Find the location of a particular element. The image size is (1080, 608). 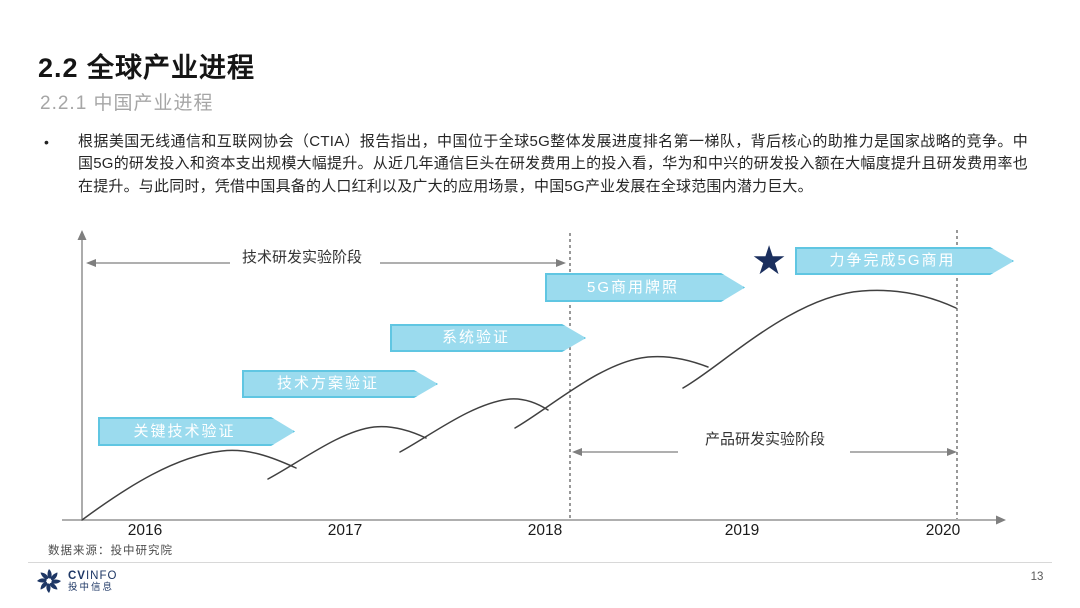

logo-wordmark: CVINFO 投中信息 is located at coordinates (92, 581).